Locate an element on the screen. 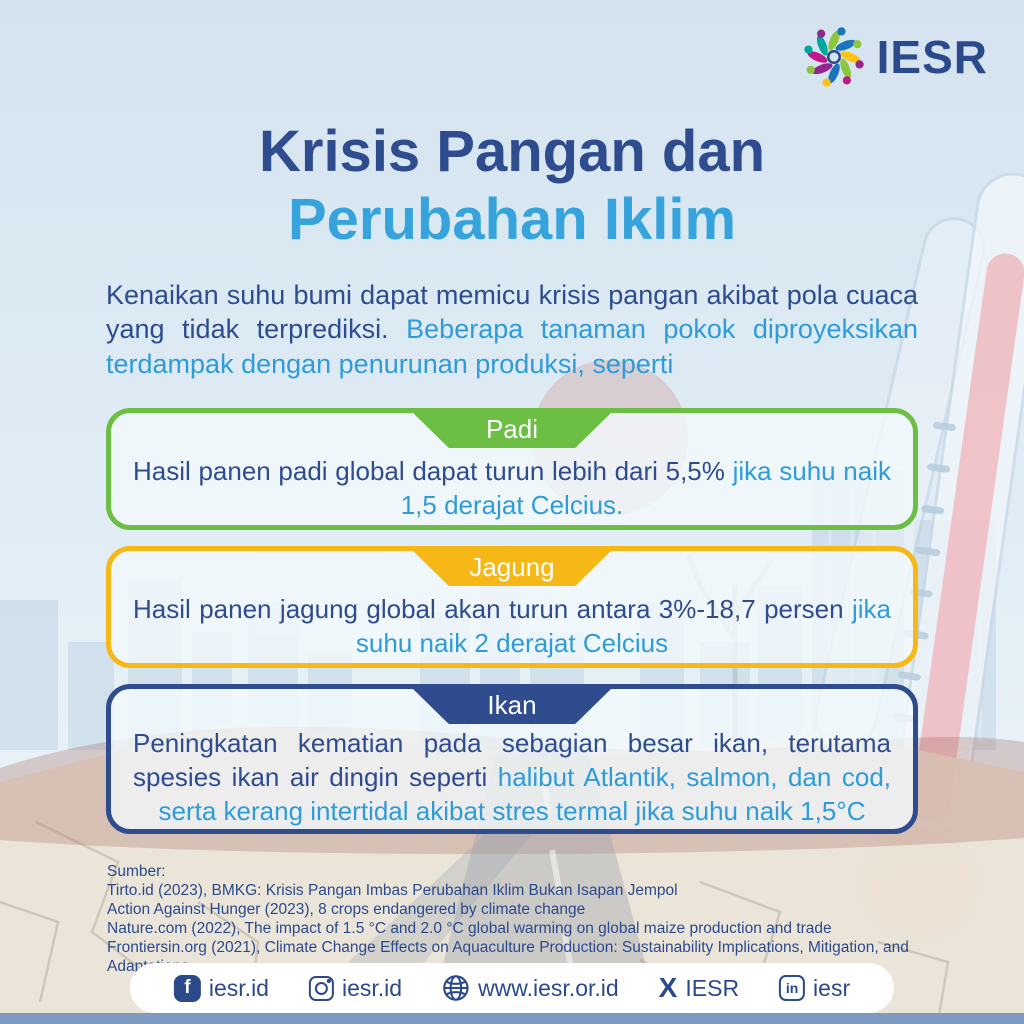 This screenshot has height=1024, width=1024. footer-item-instagram: iesr.id is located at coordinates (355, 988).